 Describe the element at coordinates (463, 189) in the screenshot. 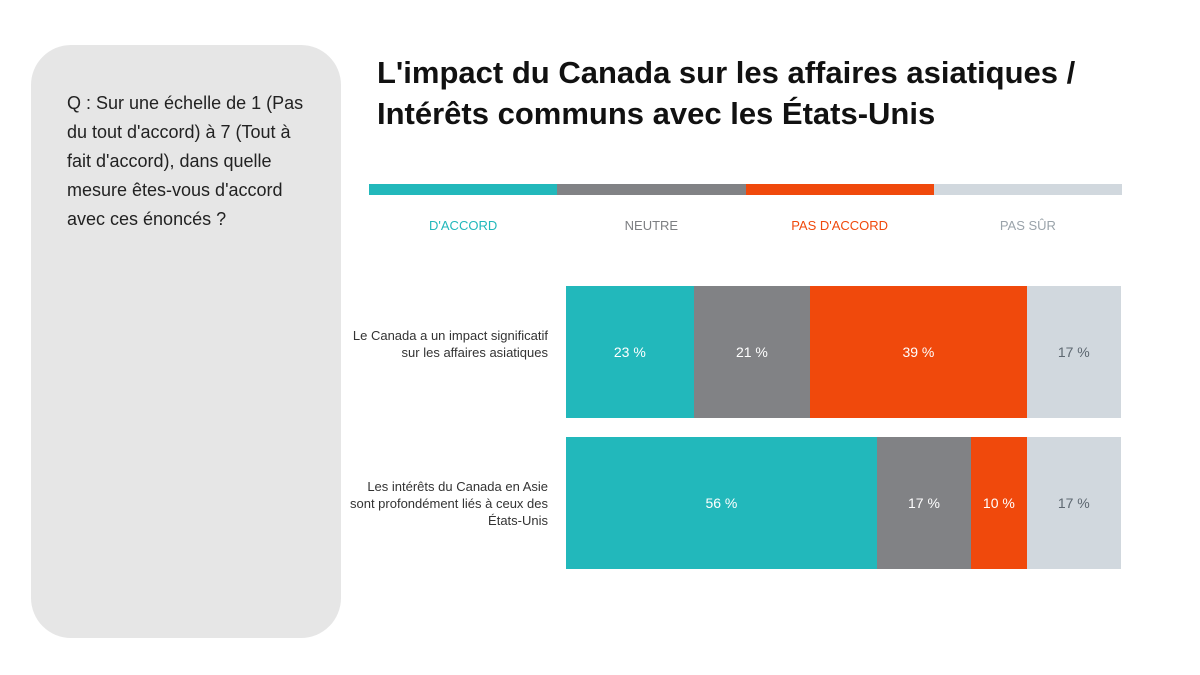

I see `legend-swatch-agree` at that location.